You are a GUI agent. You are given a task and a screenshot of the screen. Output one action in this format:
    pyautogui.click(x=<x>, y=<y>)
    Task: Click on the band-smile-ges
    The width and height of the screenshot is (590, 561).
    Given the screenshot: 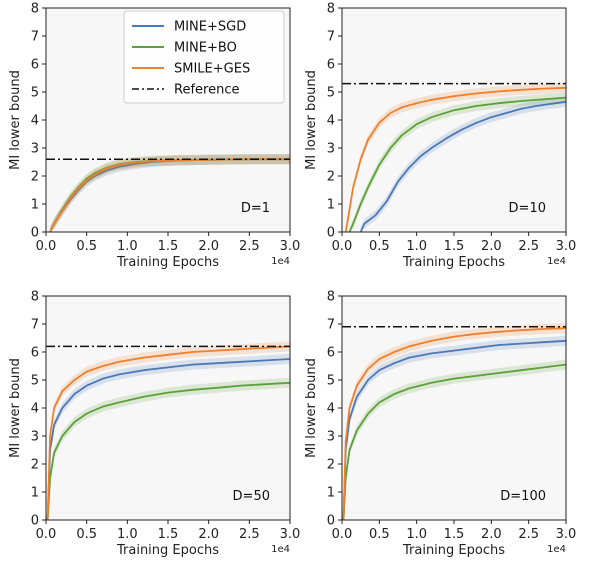 What is the action you would take?
    pyautogui.click(x=170, y=193)
    